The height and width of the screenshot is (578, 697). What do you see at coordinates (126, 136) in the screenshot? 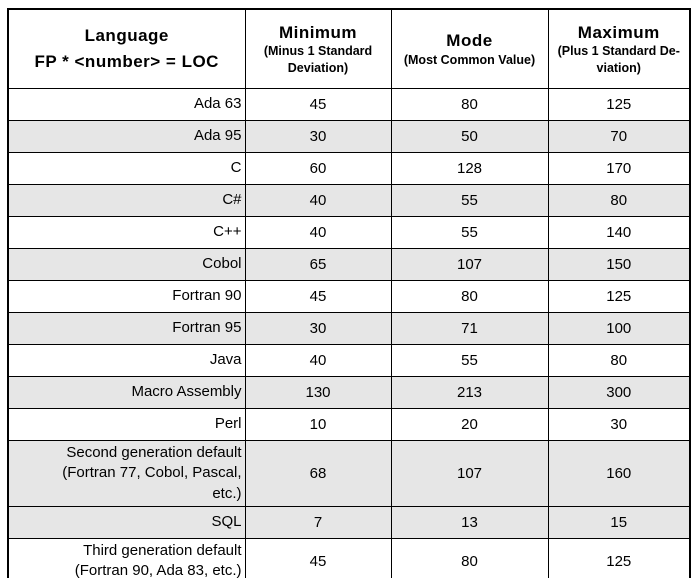
I see `language-cell: Ada 95` at bounding box center [126, 136].